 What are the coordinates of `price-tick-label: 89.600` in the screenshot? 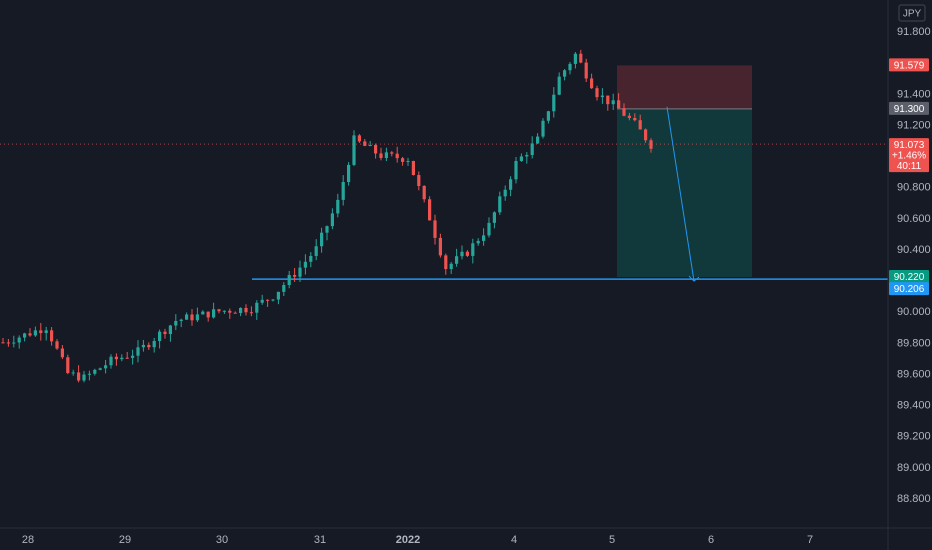 It's located at (914, 374).